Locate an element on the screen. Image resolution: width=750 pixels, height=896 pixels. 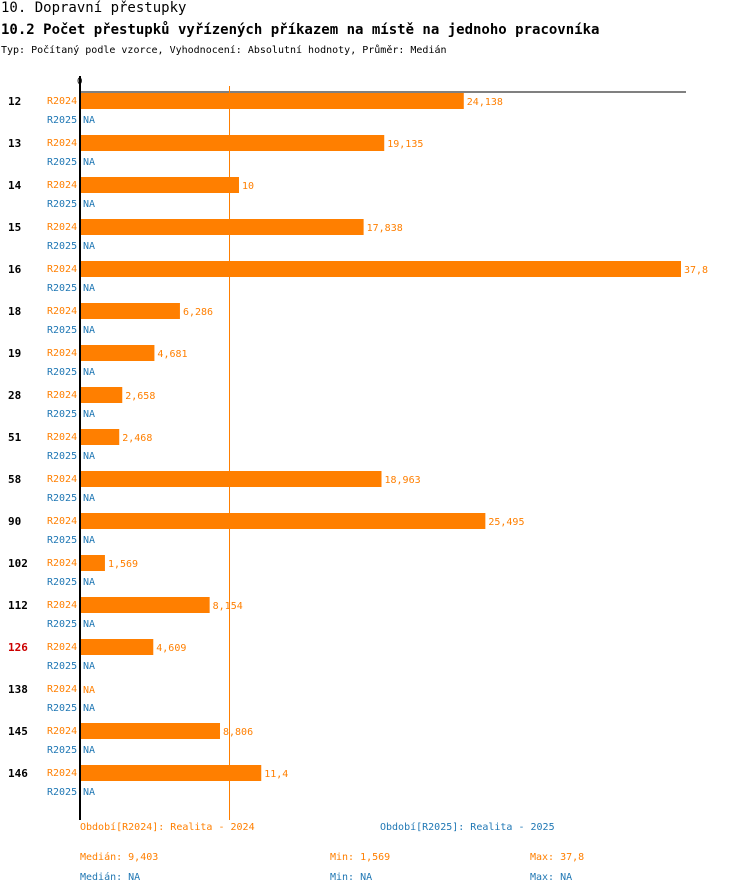
category-label: 19 is located at coordinates (14, 353).